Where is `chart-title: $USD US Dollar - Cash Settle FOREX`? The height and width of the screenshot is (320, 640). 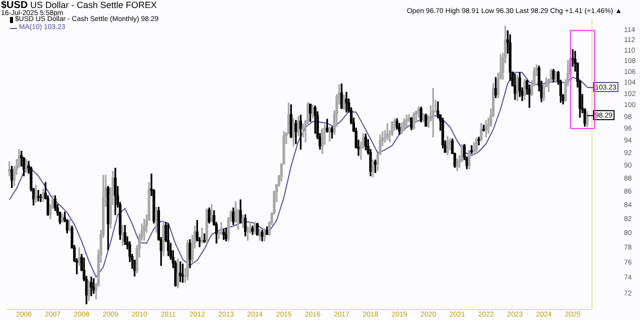 chart-title: $USD US Dollar - Cash Settle FOREX is located at coordinates (79, 5).